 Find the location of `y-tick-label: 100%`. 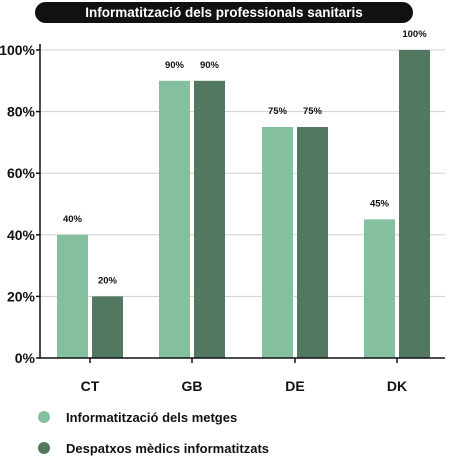

y-tick-label: 100% is located at coordinates (18, 50).